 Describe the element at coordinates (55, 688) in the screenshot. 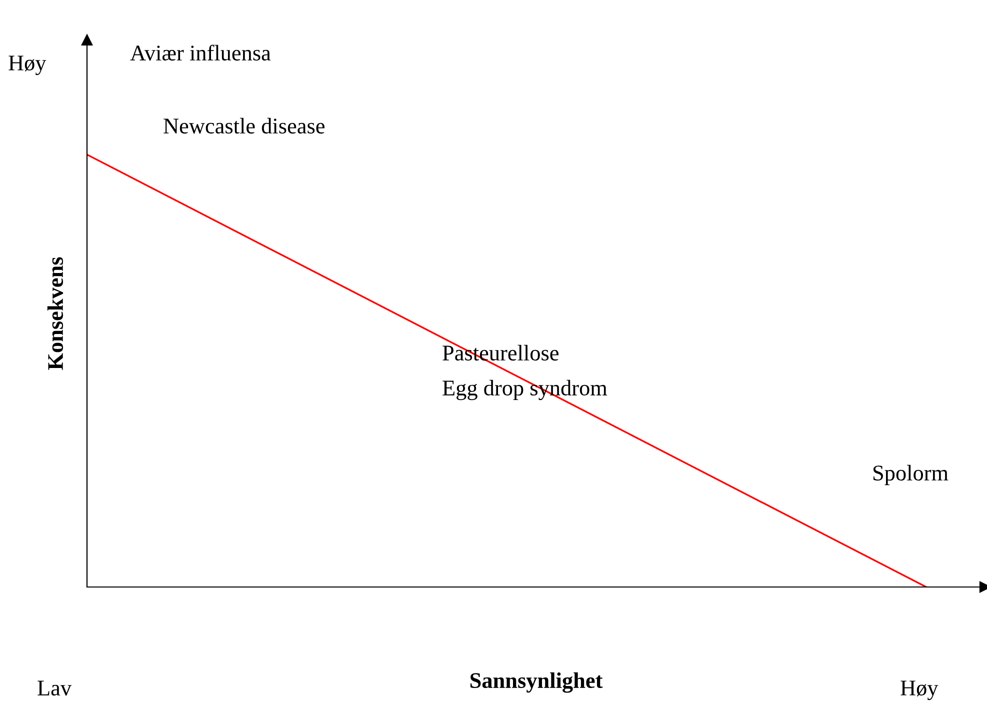

I see `text: Lav` at that location.